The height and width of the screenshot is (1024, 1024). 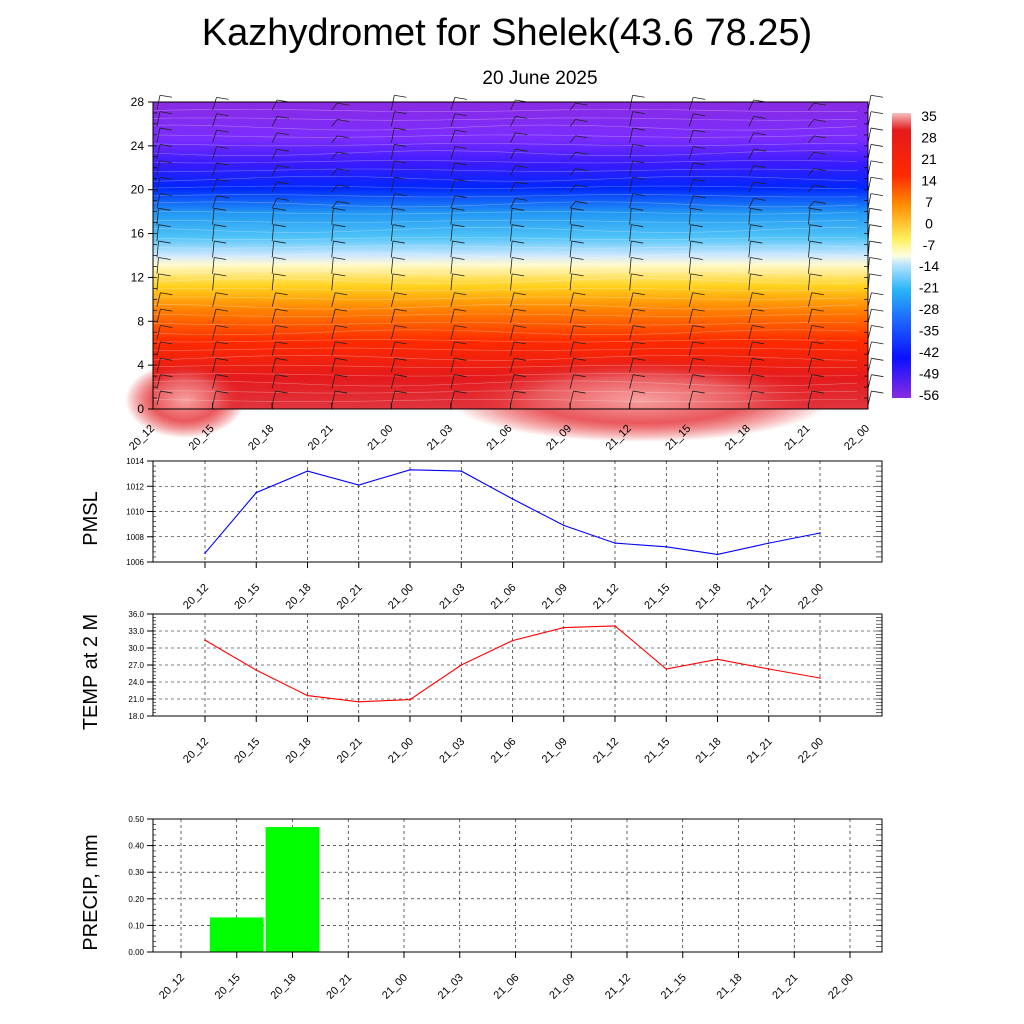 What do you see at coordinates (929, 352) in the screenshot?
I see `colorbar-label: -42` at bounding box center [929, 352].